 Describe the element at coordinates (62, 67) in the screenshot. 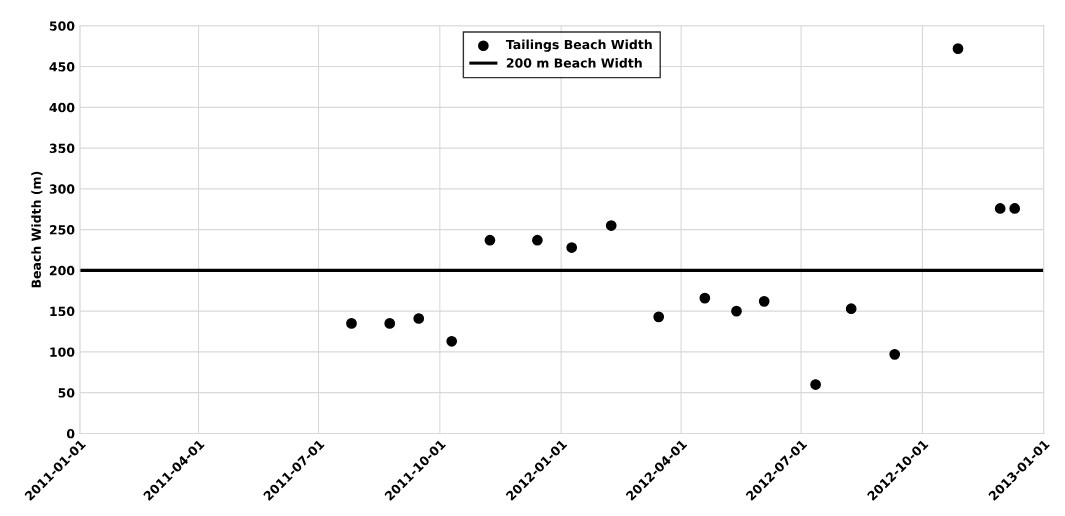

I see `y-tick-label: 450` at that location.